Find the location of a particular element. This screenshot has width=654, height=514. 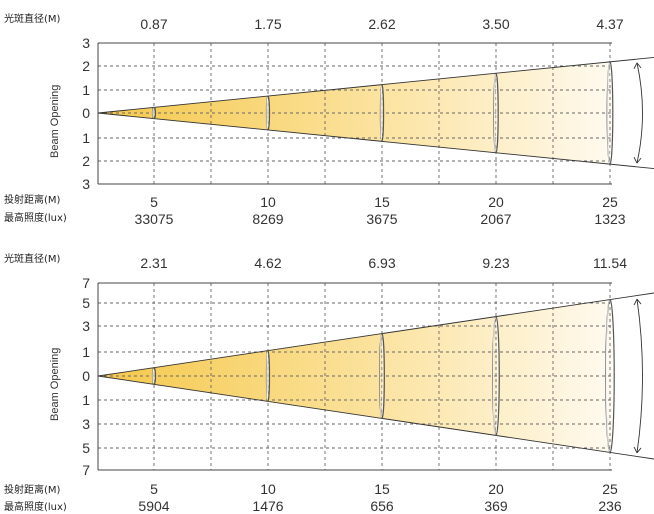

distance-illuminance-values: 5 10 15 20 25 33075 8269 3675 2067 1323 is located at coordinates (380, 210).